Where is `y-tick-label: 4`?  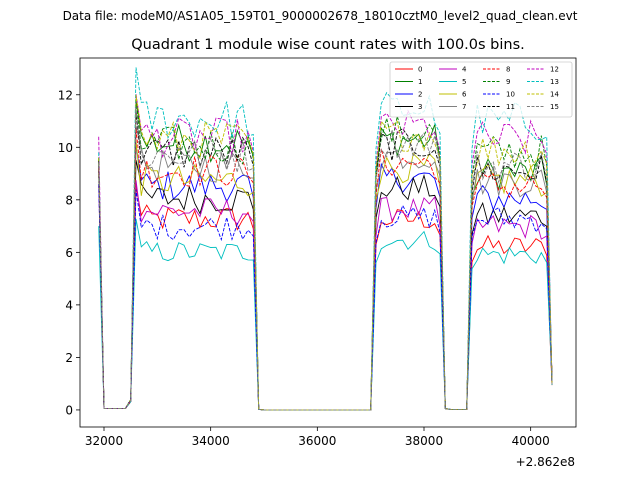
y-tick-label: 4 is located at coordinates (69, 305).